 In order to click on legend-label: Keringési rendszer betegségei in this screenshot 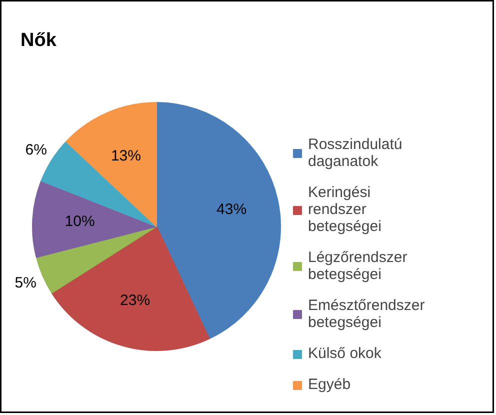, I will do `click(345, 209)`.